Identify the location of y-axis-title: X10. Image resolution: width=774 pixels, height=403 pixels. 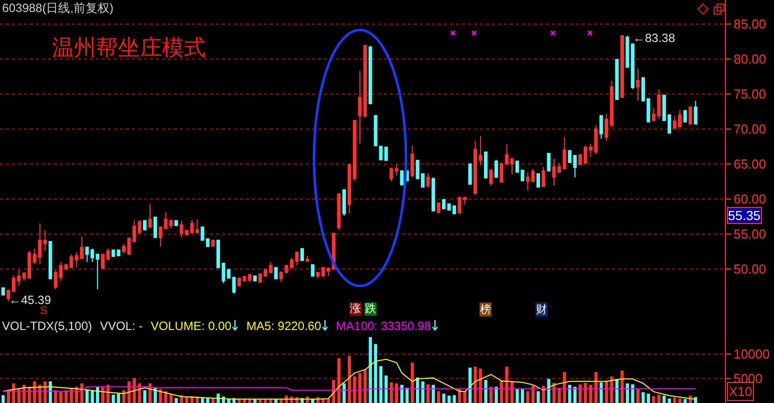
(740, 391).